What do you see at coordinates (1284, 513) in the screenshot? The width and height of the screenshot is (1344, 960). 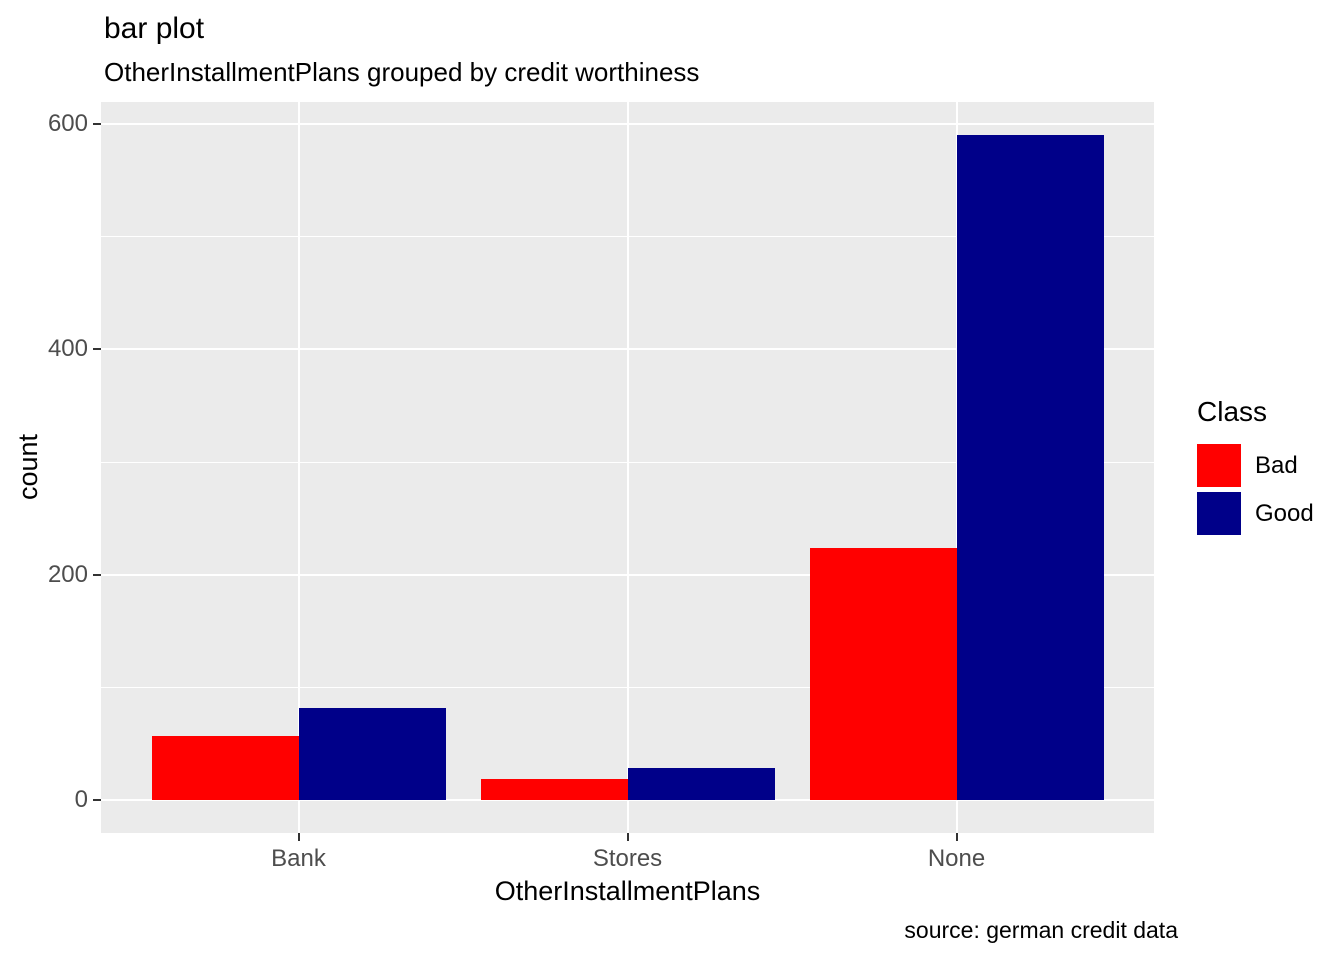 I see `legend-label-good: Good` at bounding box center [1284, 513].